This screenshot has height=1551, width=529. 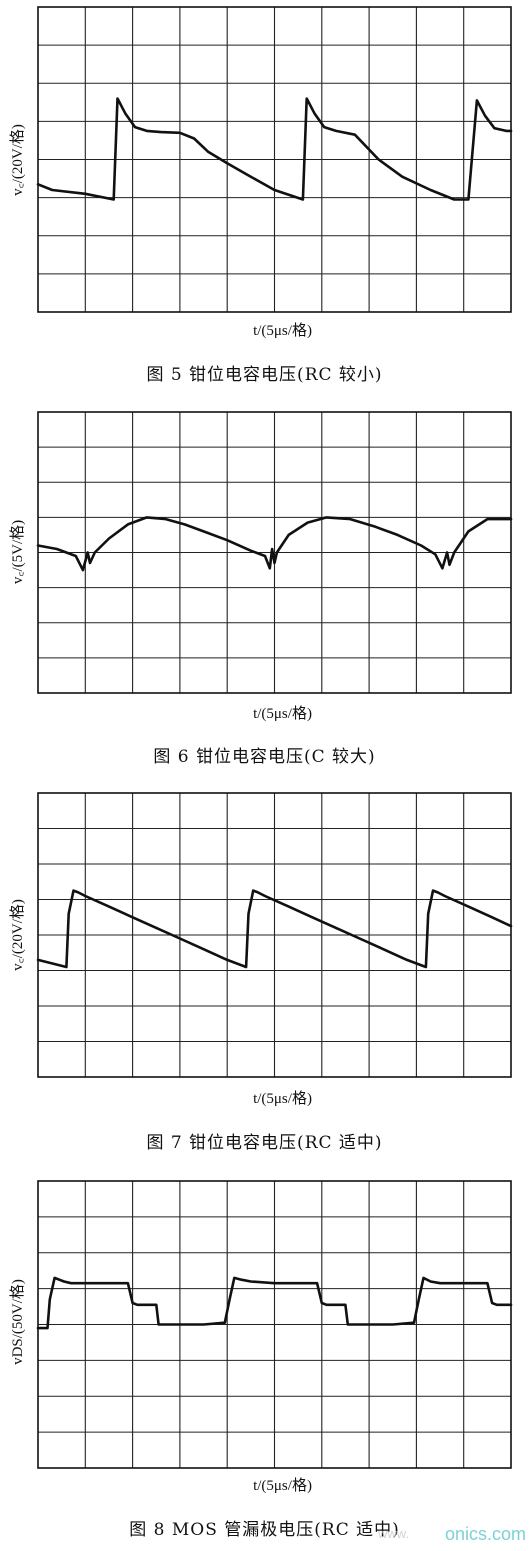 What do you see at coordinates (264, 375) in the screenshot?
I see `figure-caption: 图 5 钳位电容电压(RC 较小)` at bounding box center [264, 375].